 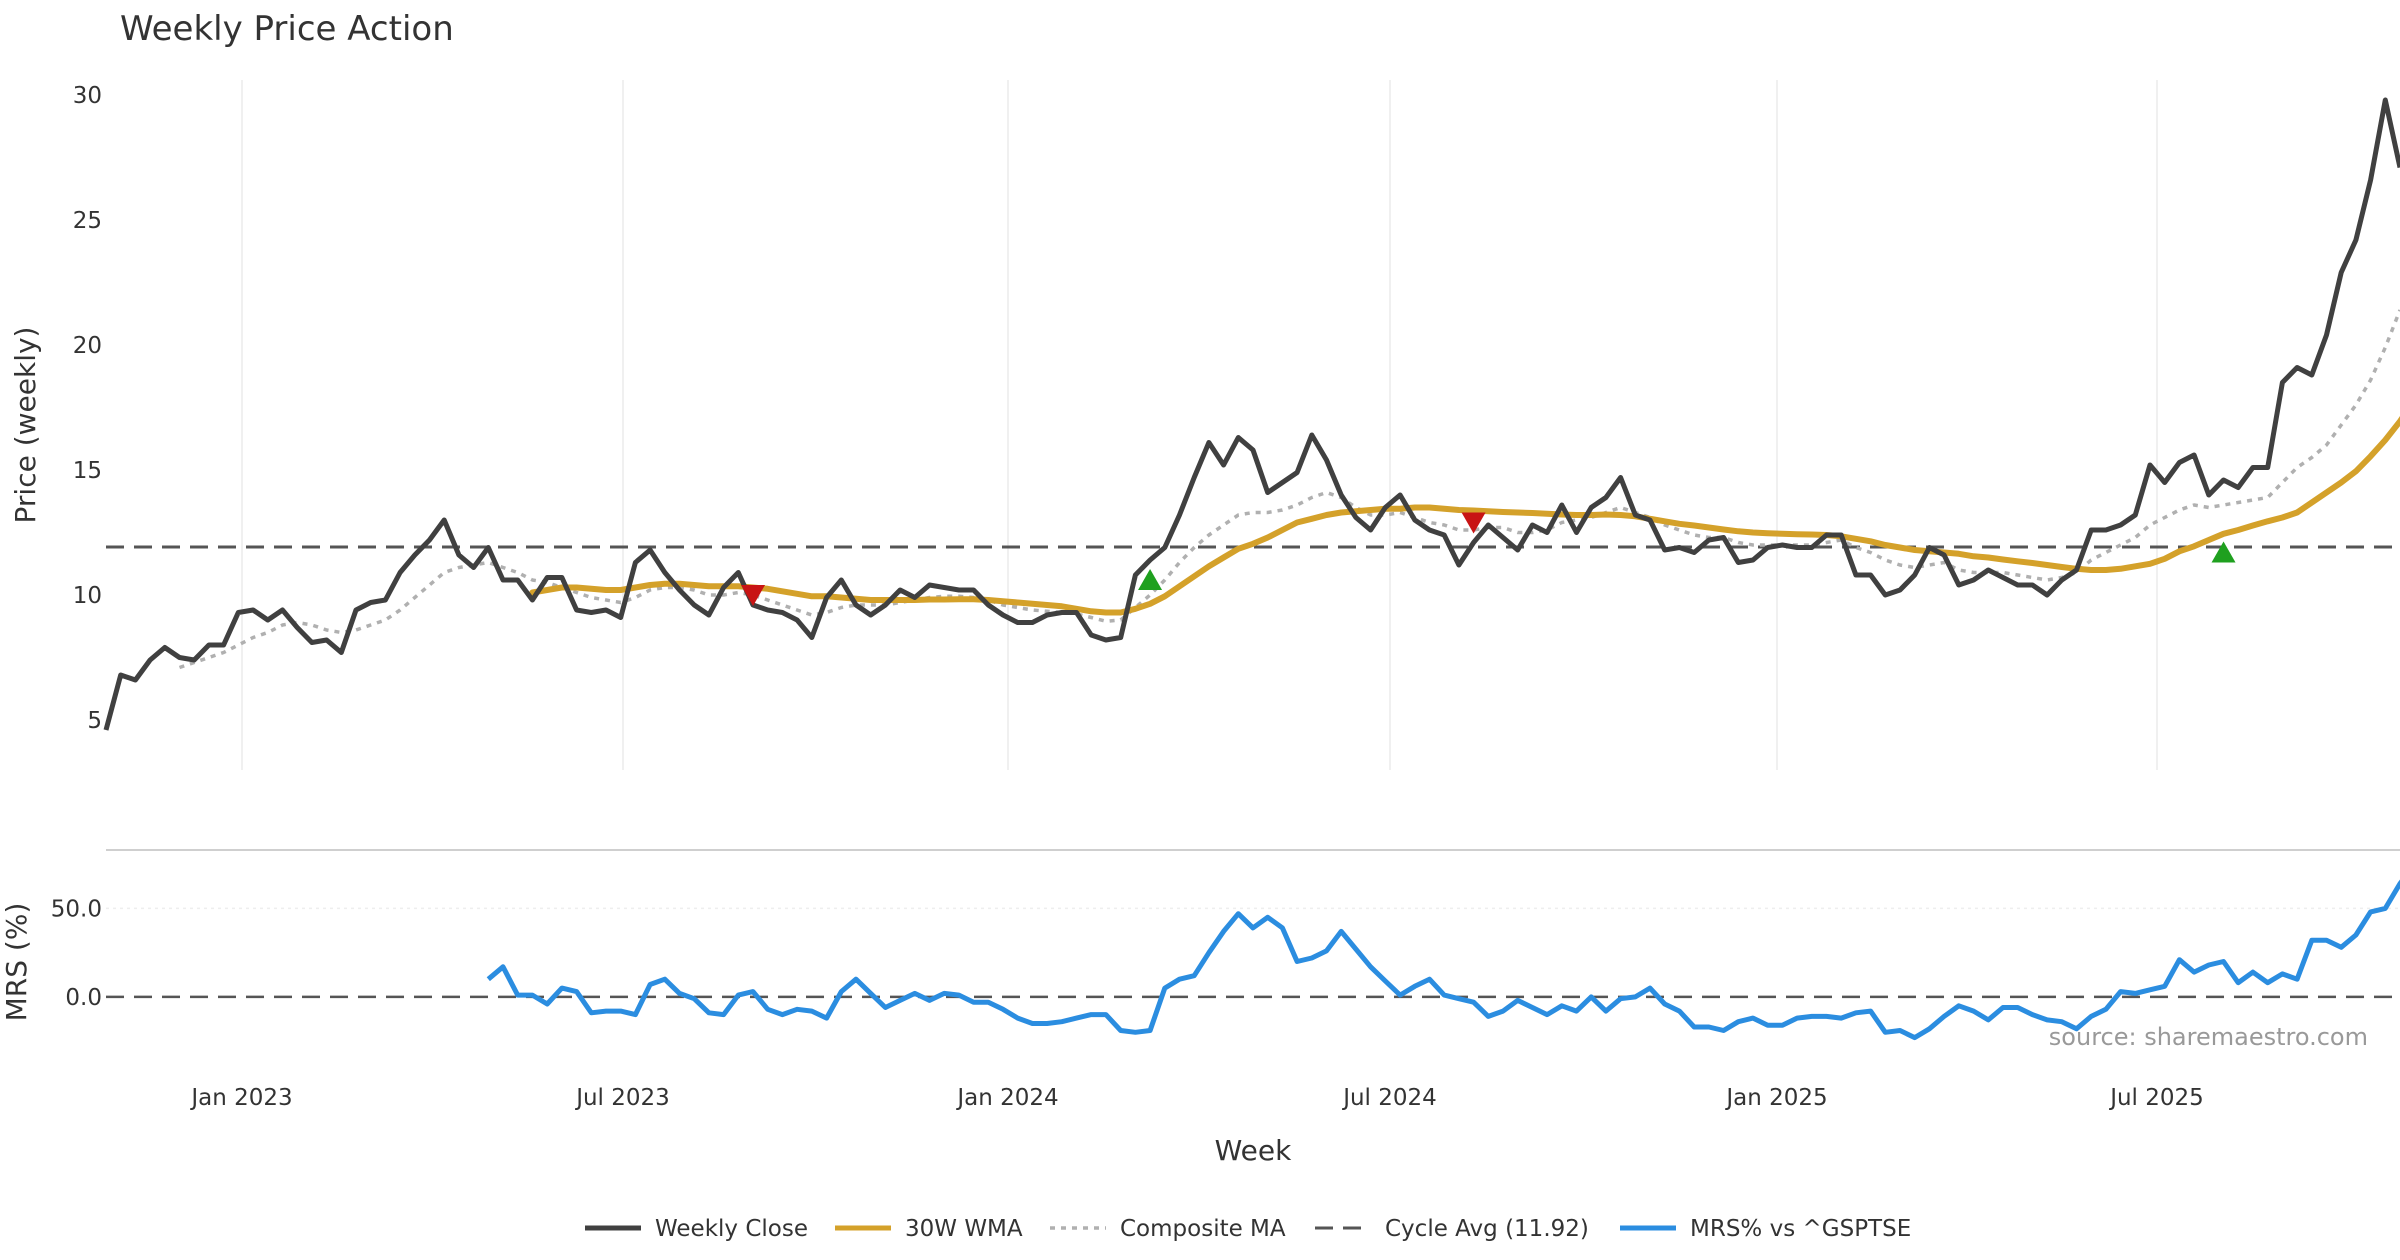 What do you see at coordinates (1488, 559) in the screenshot?
I see `signal-markers-layer` at bounding box center [1488, 559].